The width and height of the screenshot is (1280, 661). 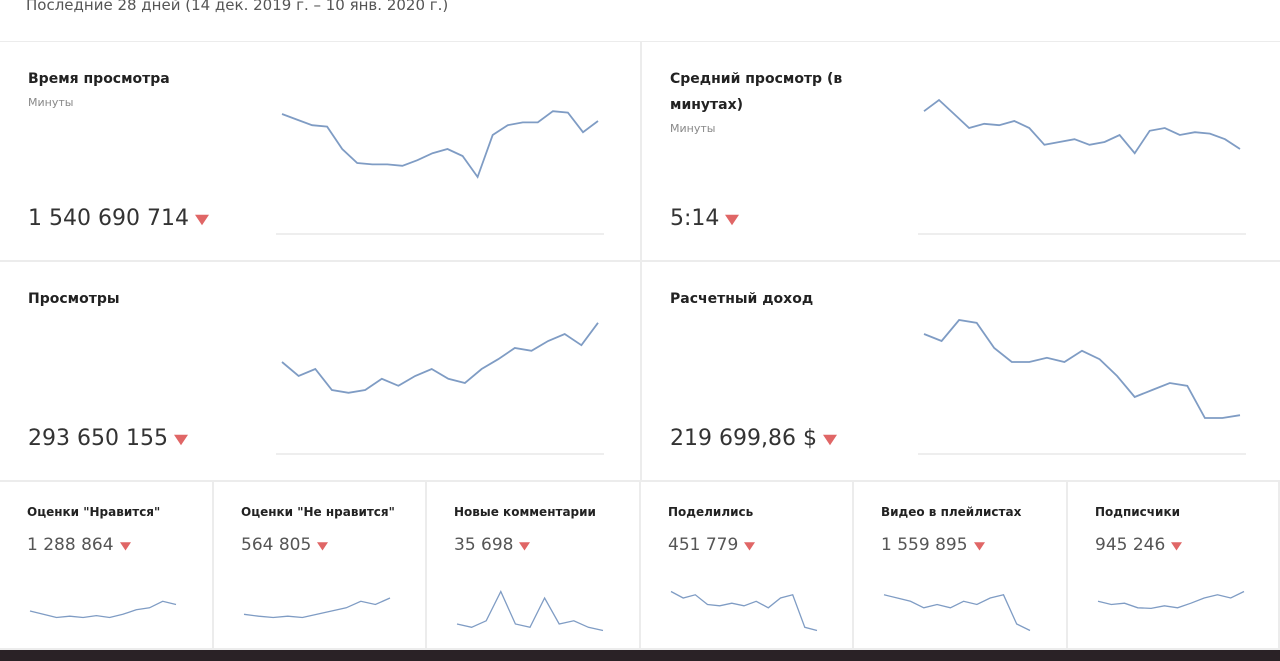 I want to click on value-text: 1 540 690 714, so click(x=108, y=218).